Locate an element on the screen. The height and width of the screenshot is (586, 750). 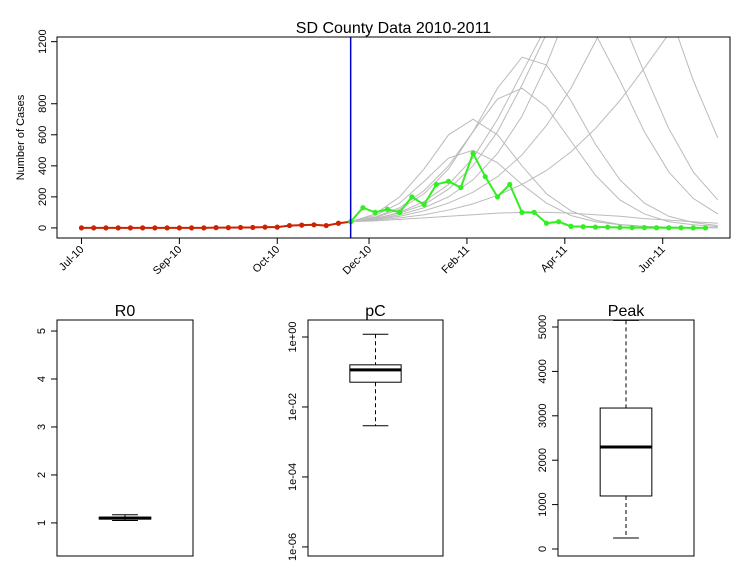
y-tick-label: 5000 is located at coordinates (543, 327).